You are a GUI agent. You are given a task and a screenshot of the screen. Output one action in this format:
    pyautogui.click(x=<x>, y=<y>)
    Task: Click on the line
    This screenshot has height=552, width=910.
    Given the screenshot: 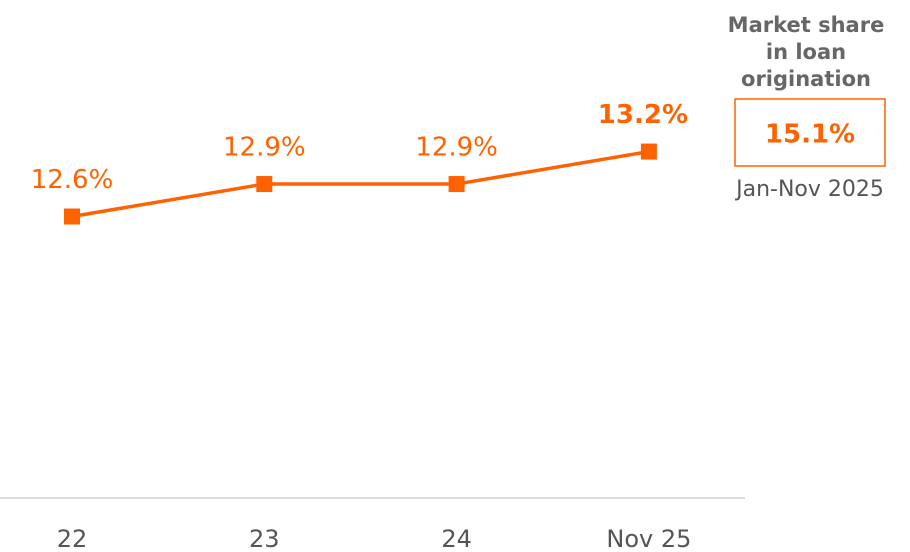 What is the action you would take?
    pyautogui.click(x=360, y=184)
    